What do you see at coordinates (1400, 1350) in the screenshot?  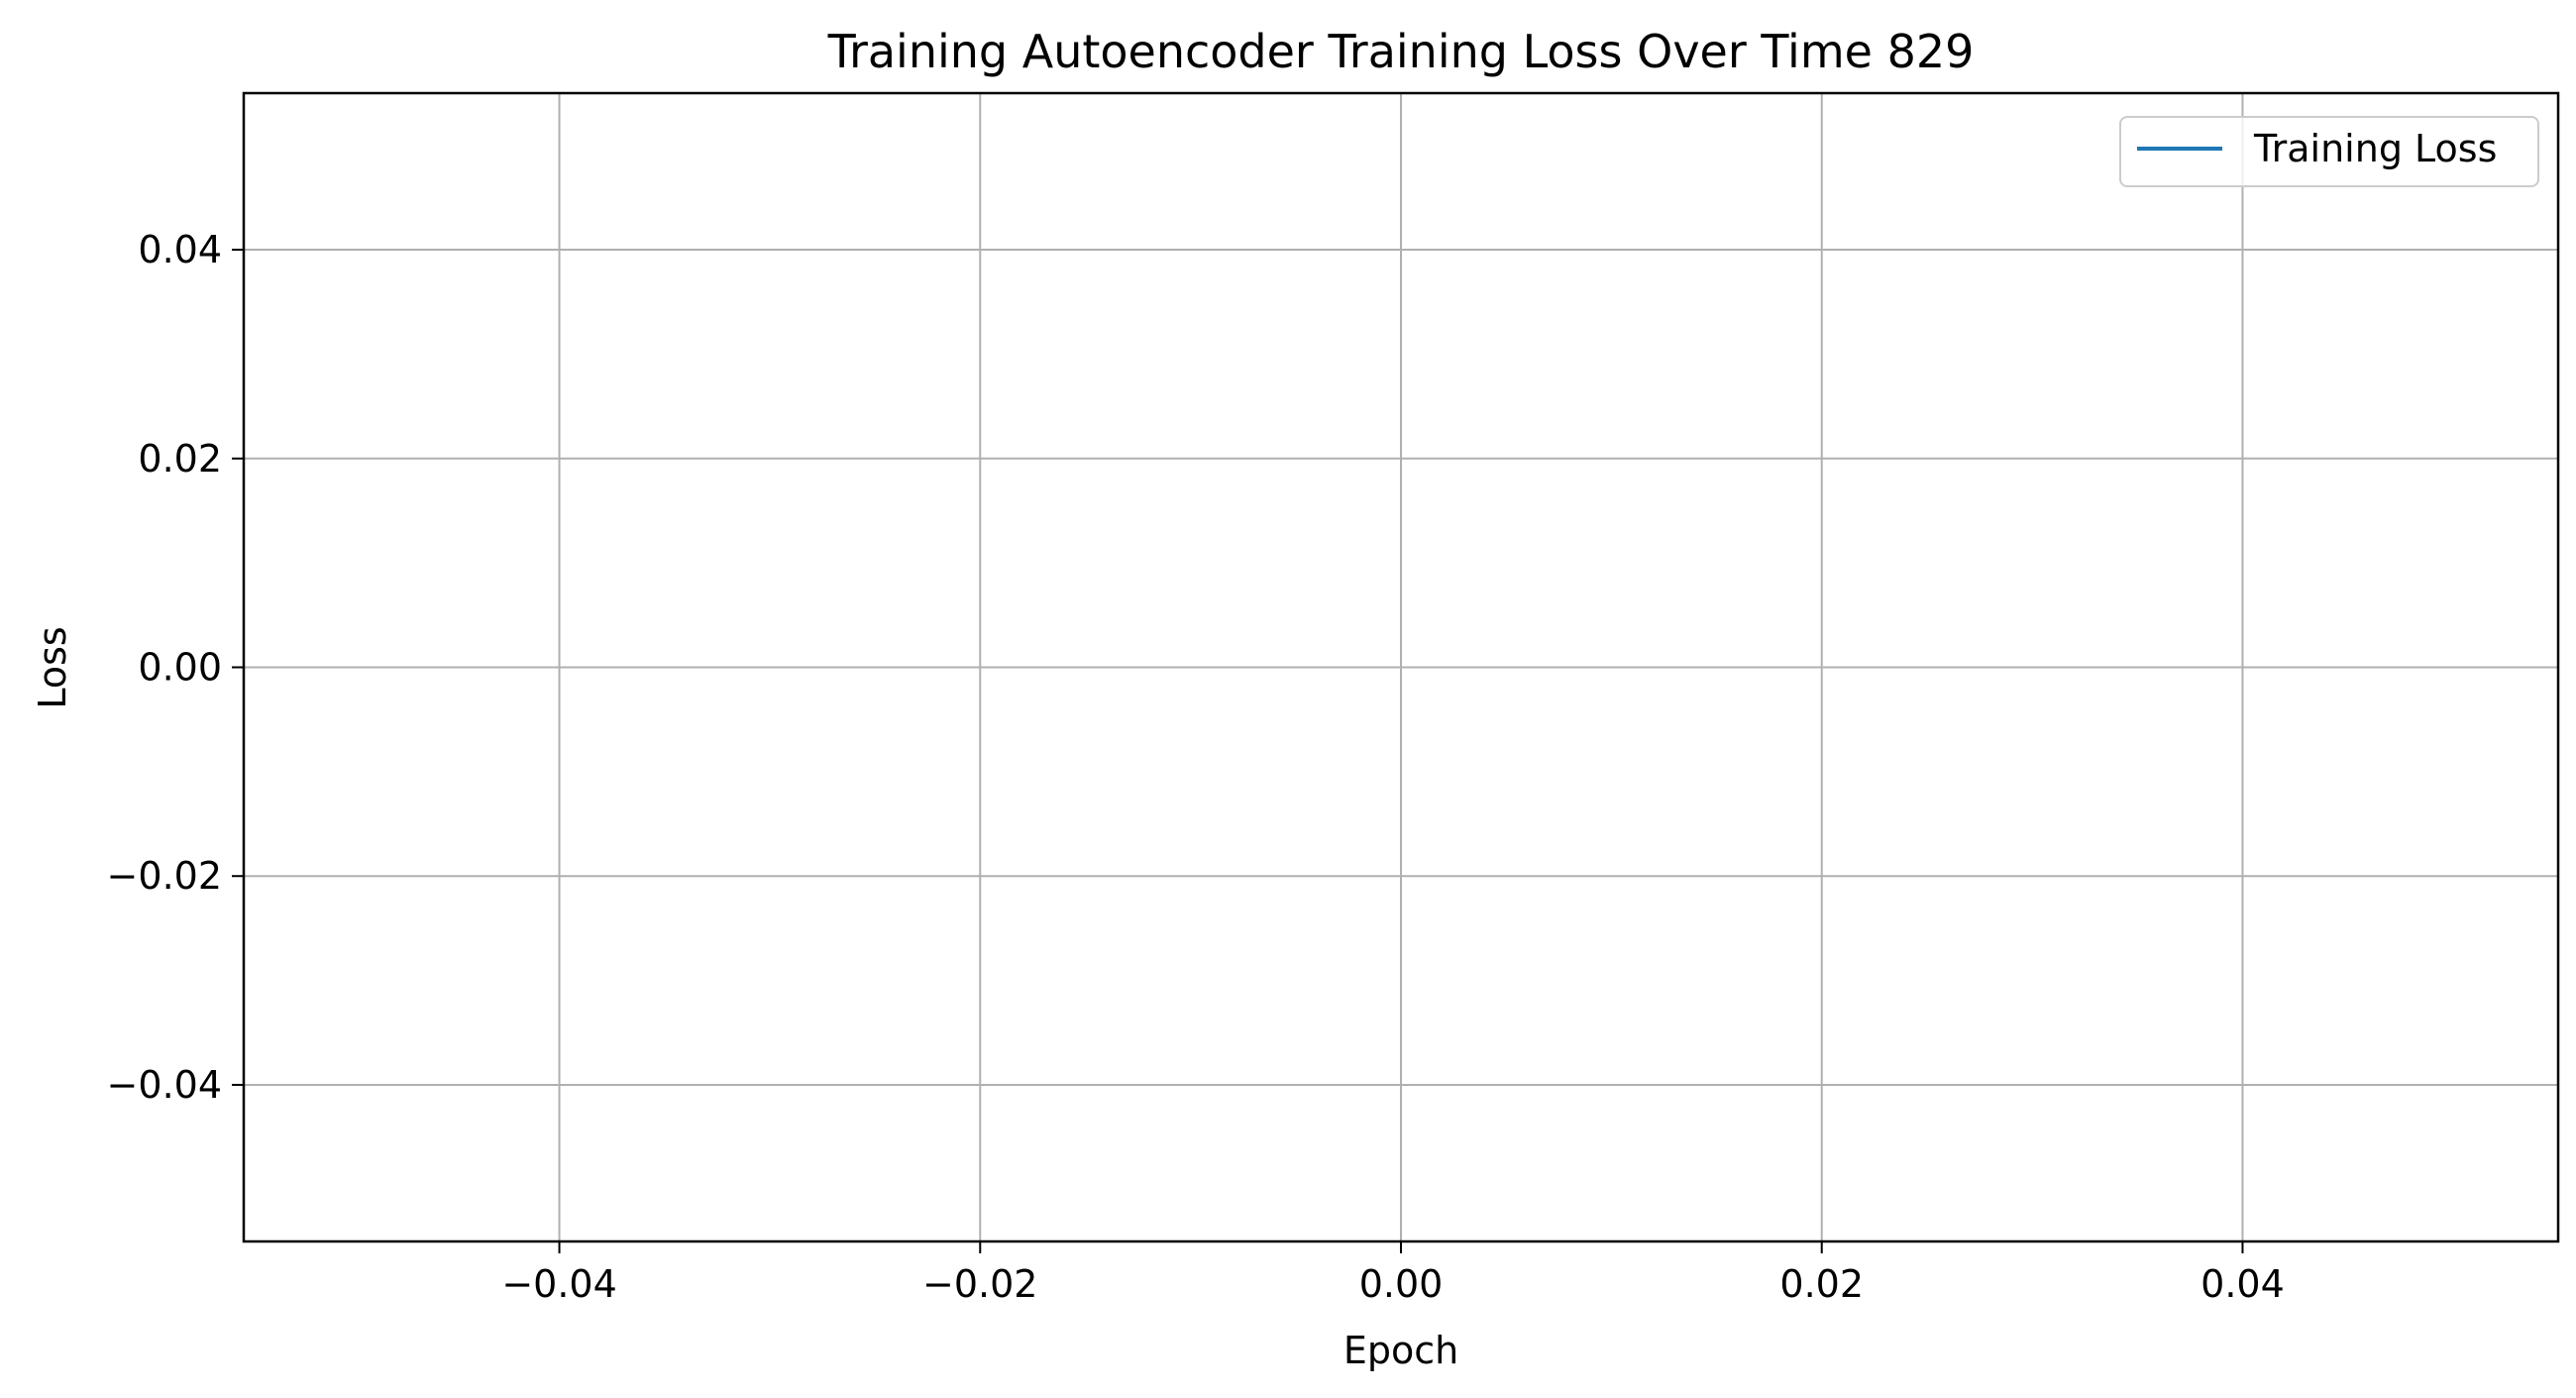 I see `x-axis-label: Epoch` at bounding box center [1400, 1350].